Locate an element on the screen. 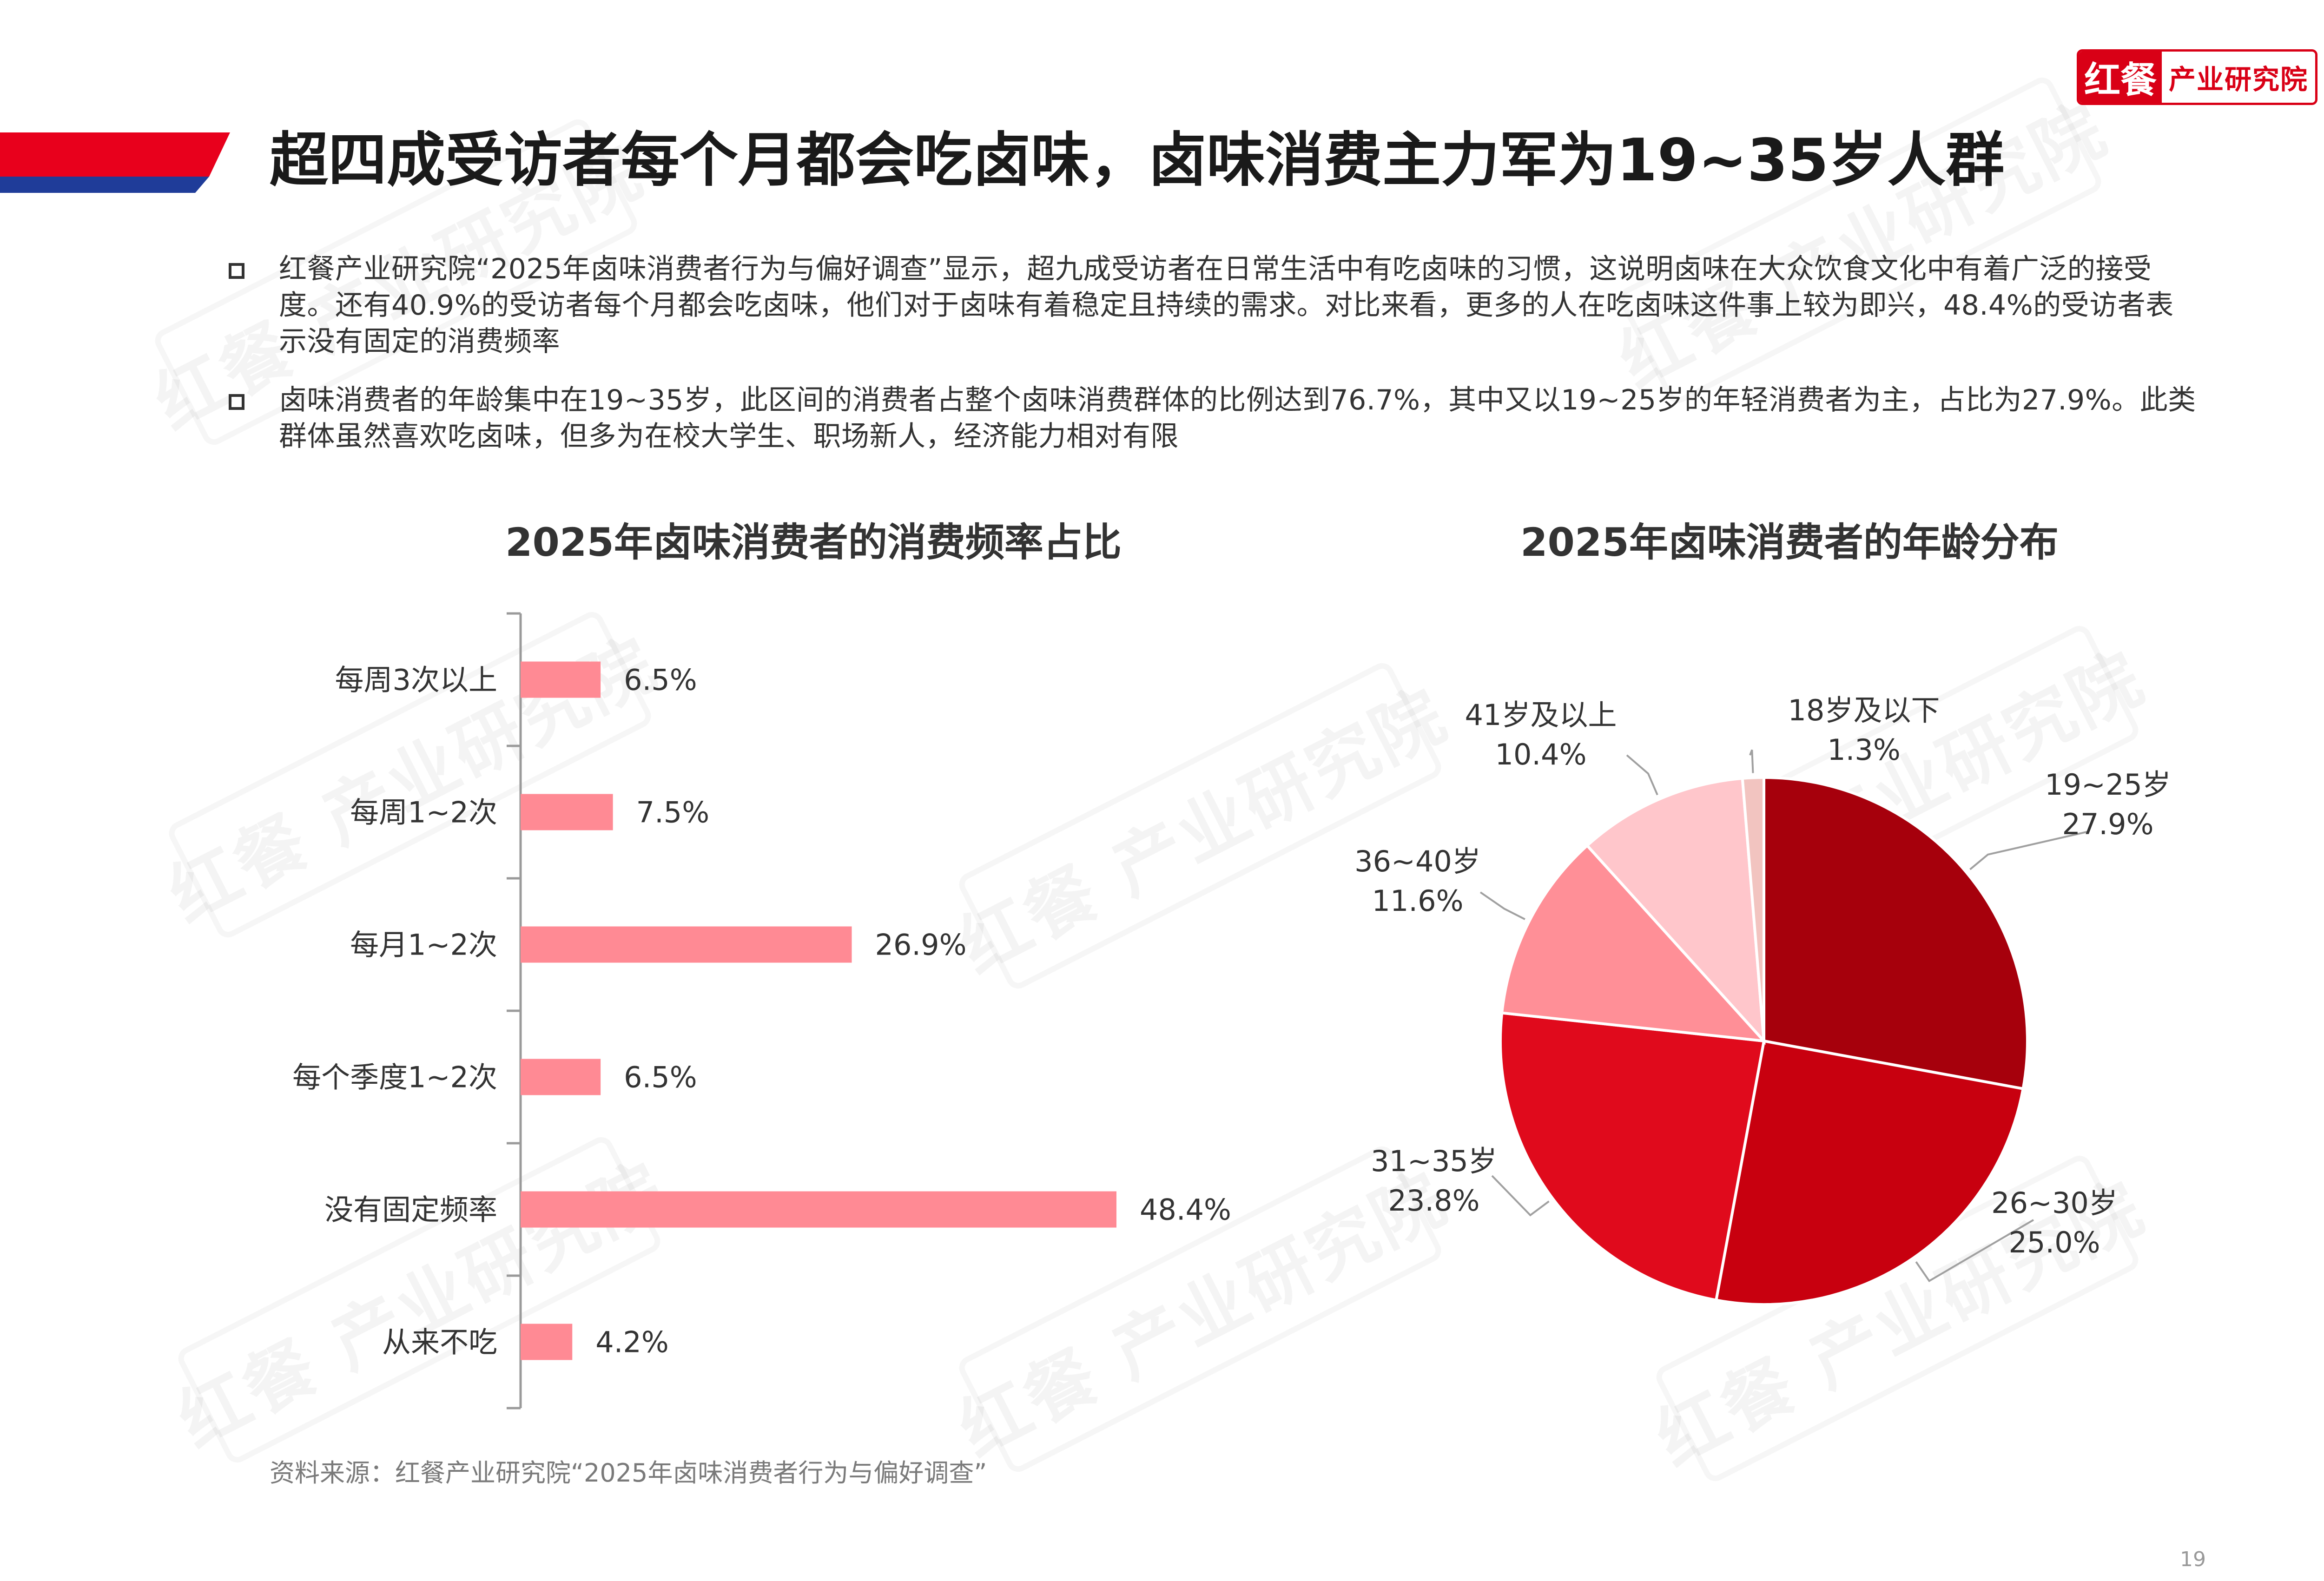 The image size is (2324, 1581). page-title: 超四成受访者每个月都会吃卤味，卤味消费主力军为19~35岁人群 is located at coordinates (1137, 160).